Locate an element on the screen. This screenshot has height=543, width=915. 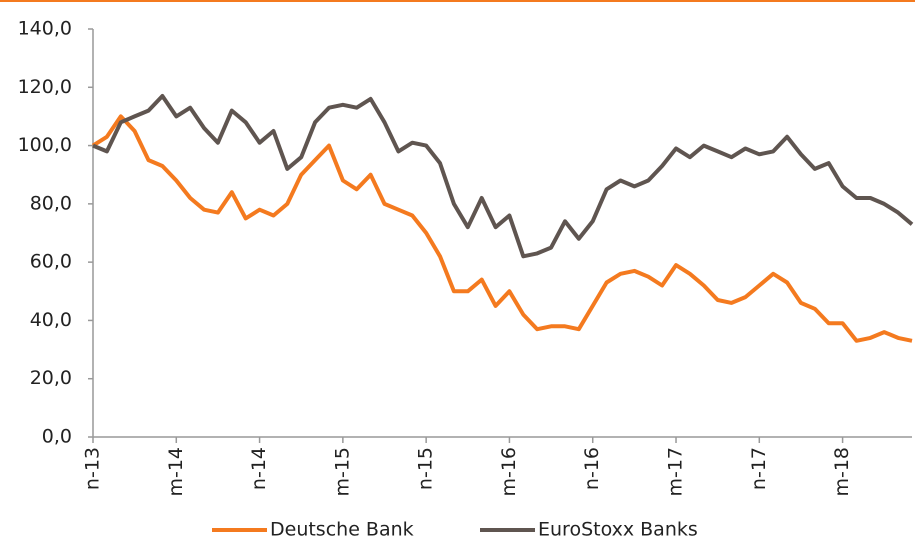
x-tick-label: n-15 is located at coordinates (426, 468).